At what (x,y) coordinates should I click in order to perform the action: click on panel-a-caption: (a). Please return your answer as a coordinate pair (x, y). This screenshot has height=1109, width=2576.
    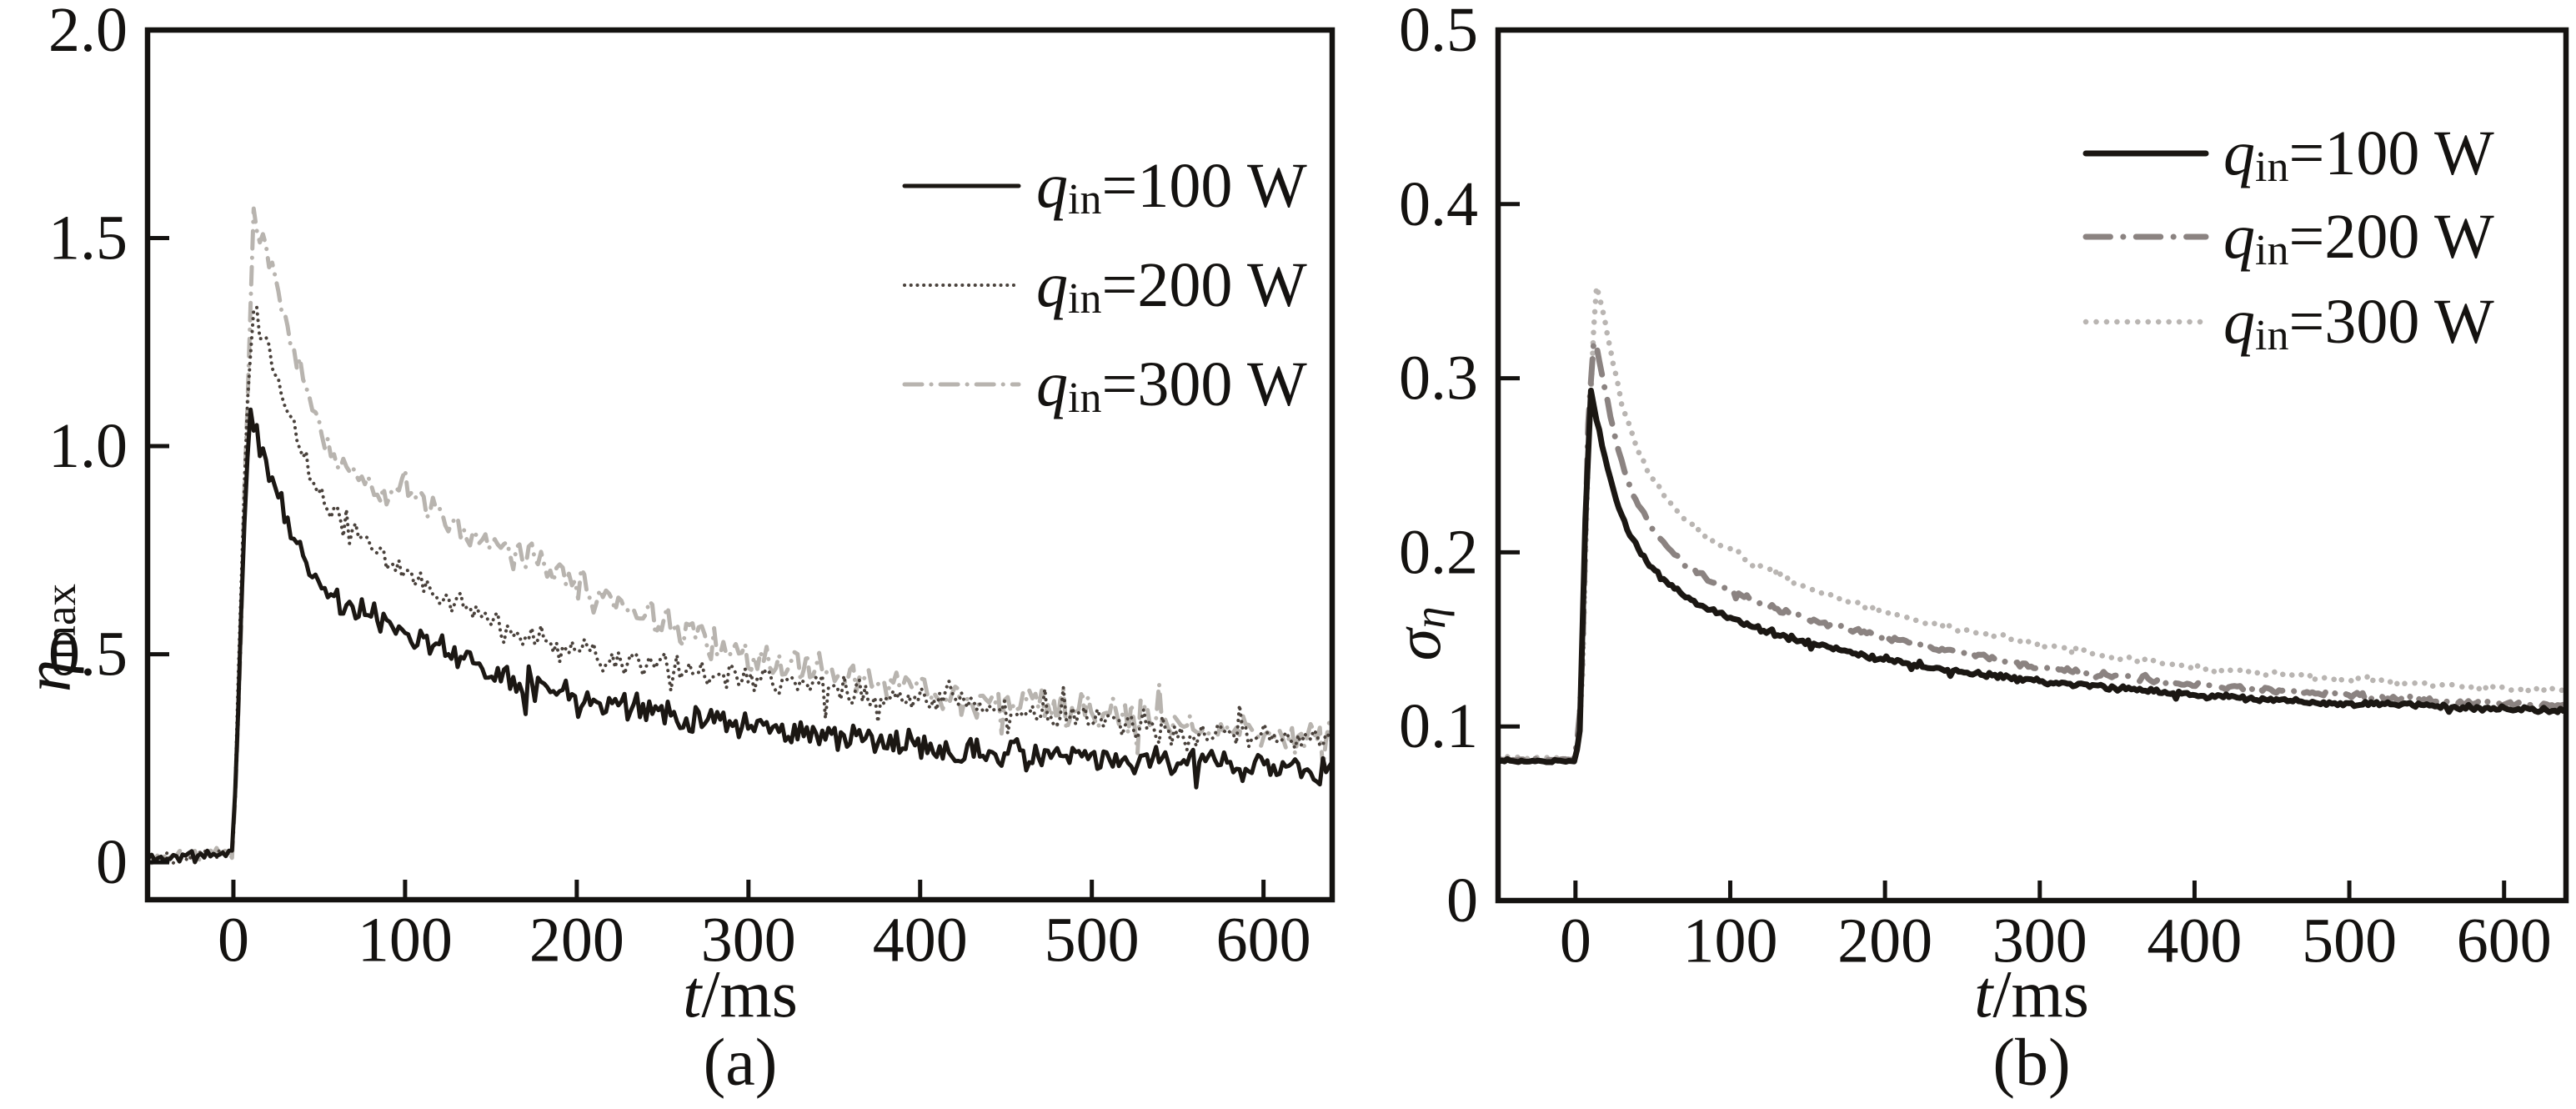
    Looking at the image, I should click on (741, 1062).